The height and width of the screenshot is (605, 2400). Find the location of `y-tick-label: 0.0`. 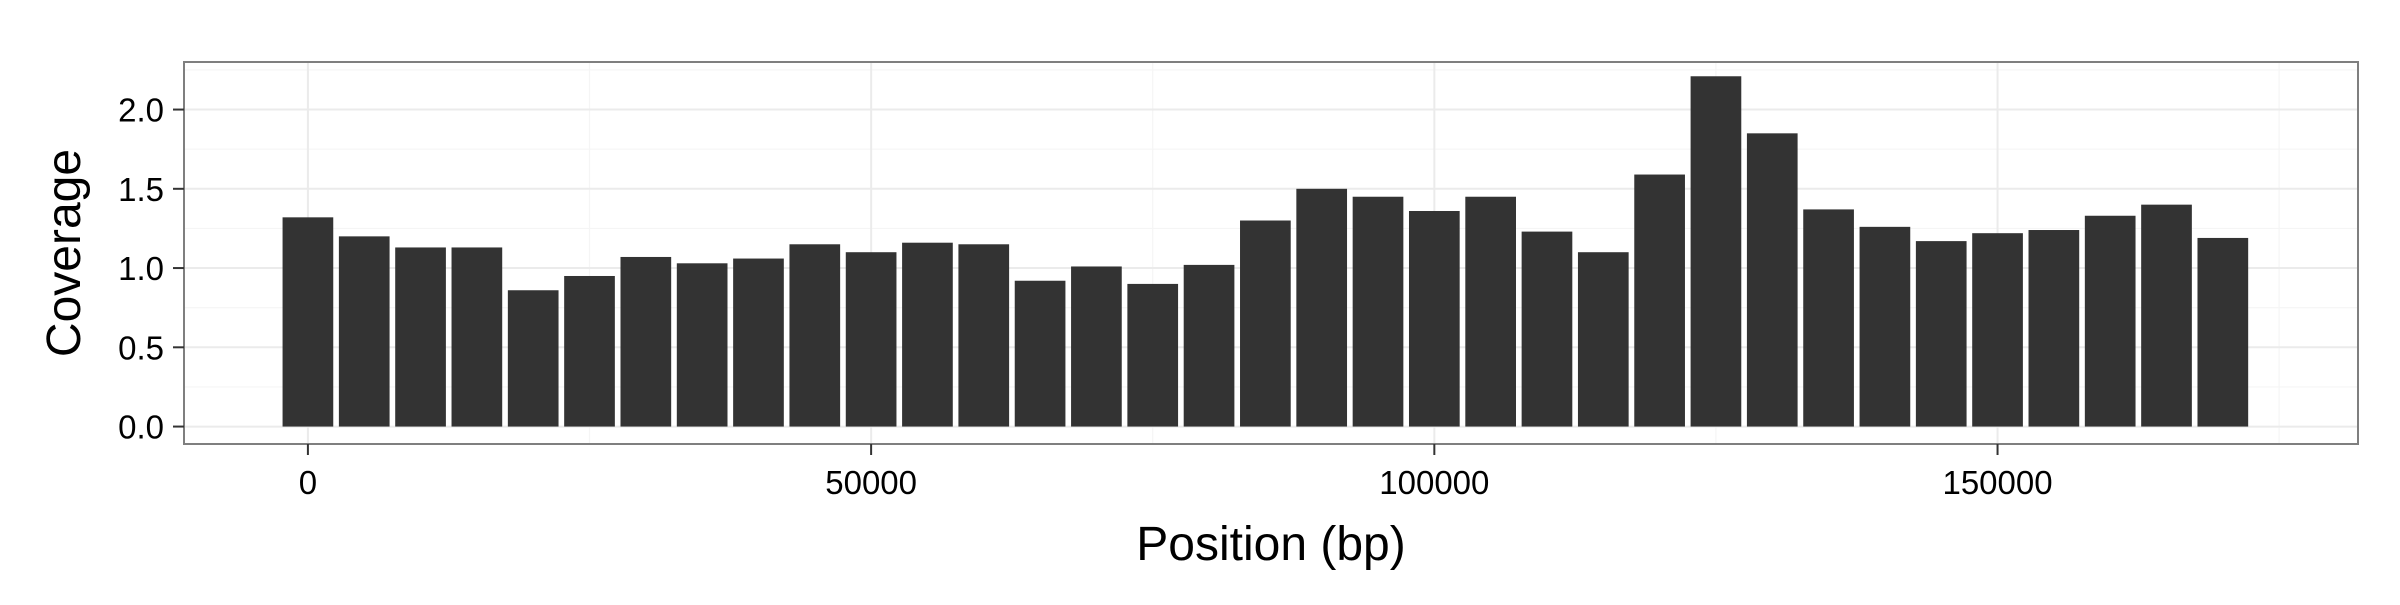

y-tick-label: 0.0 is located at coordinates (141, 427).